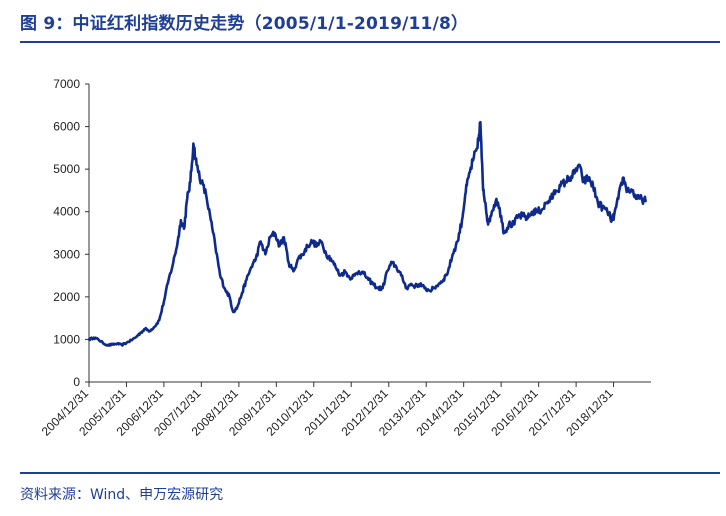 The width and height of the screenshot is (726, 516). What do you see at coordinates (66, 254) in the screenshot?
I see `y-tick-label: 3000` at bounding box center [66, 254].